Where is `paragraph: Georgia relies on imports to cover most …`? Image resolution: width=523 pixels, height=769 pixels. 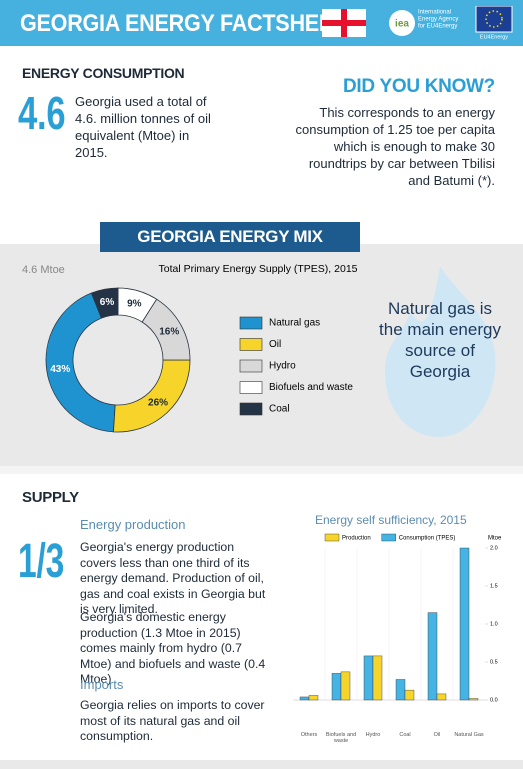 paragraph: Georgia relies on imports to cover most … is located at coordinates (172, 720).